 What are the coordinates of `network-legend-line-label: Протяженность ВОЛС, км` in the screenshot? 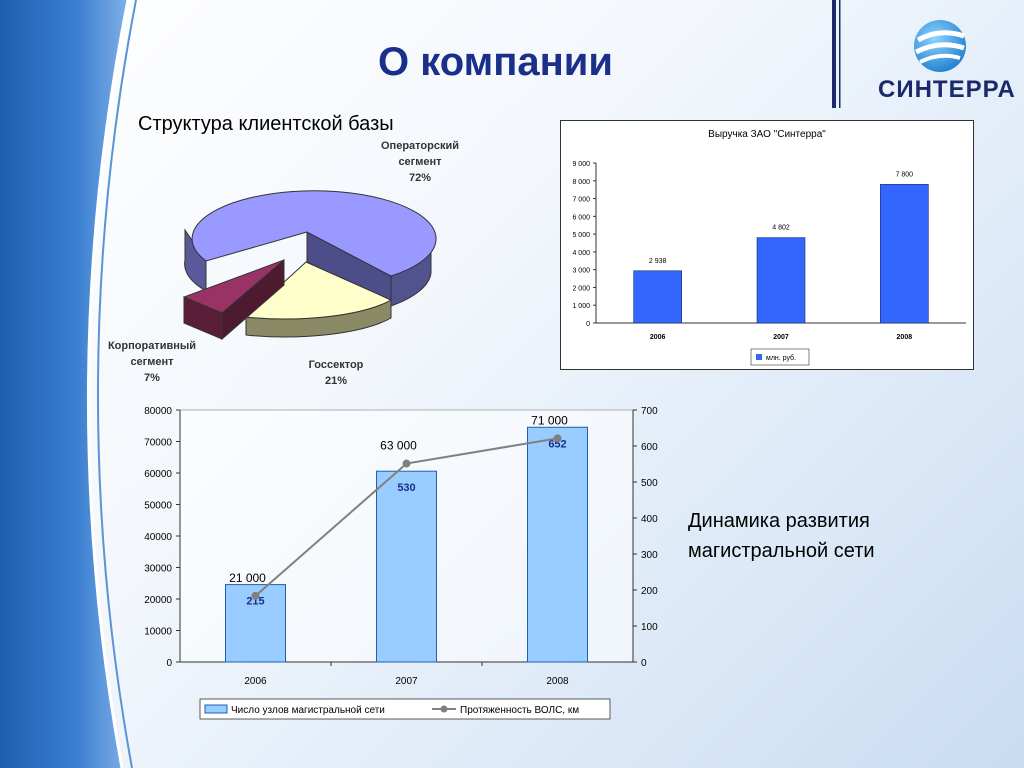 It's located at (519, 710).